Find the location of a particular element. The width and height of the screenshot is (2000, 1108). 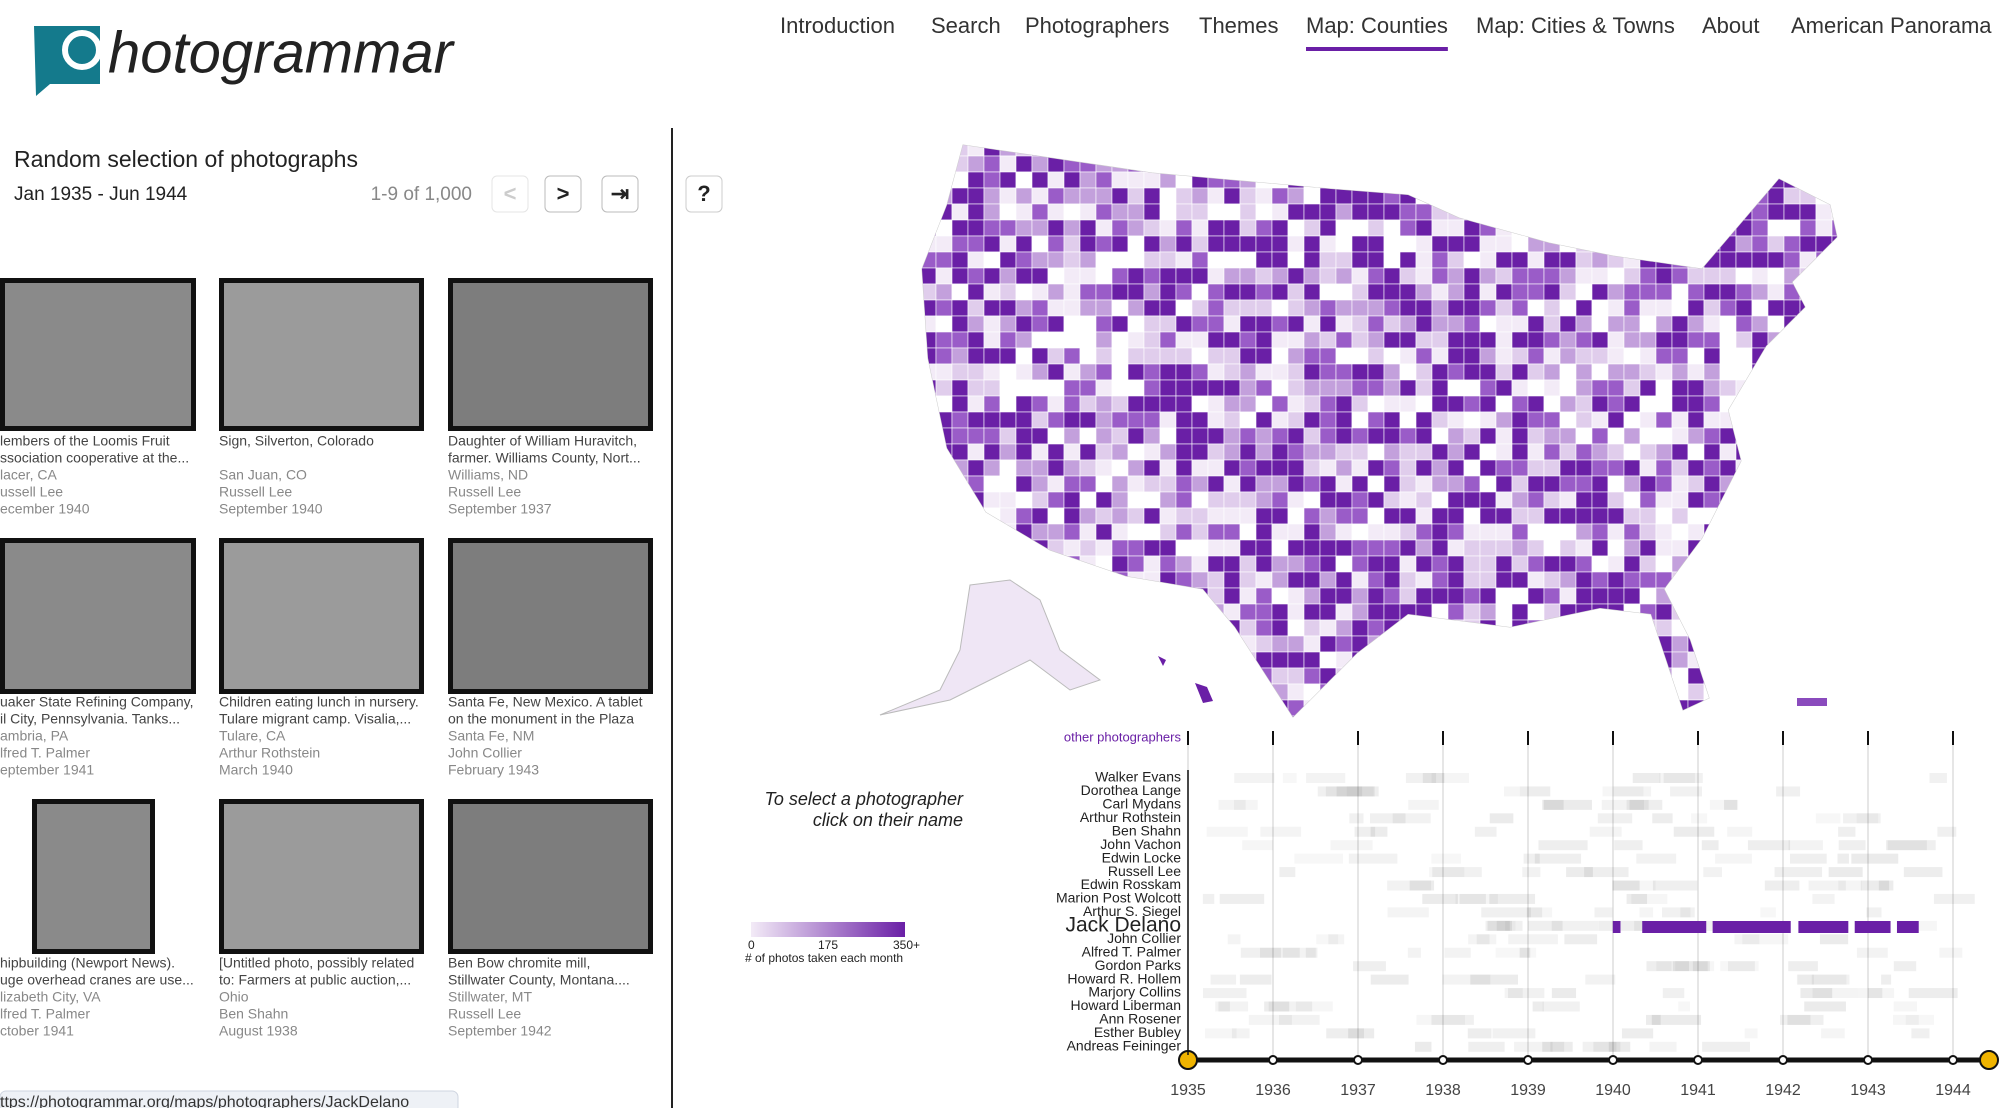

page-button-label: < is located at coordinates (510, 193).